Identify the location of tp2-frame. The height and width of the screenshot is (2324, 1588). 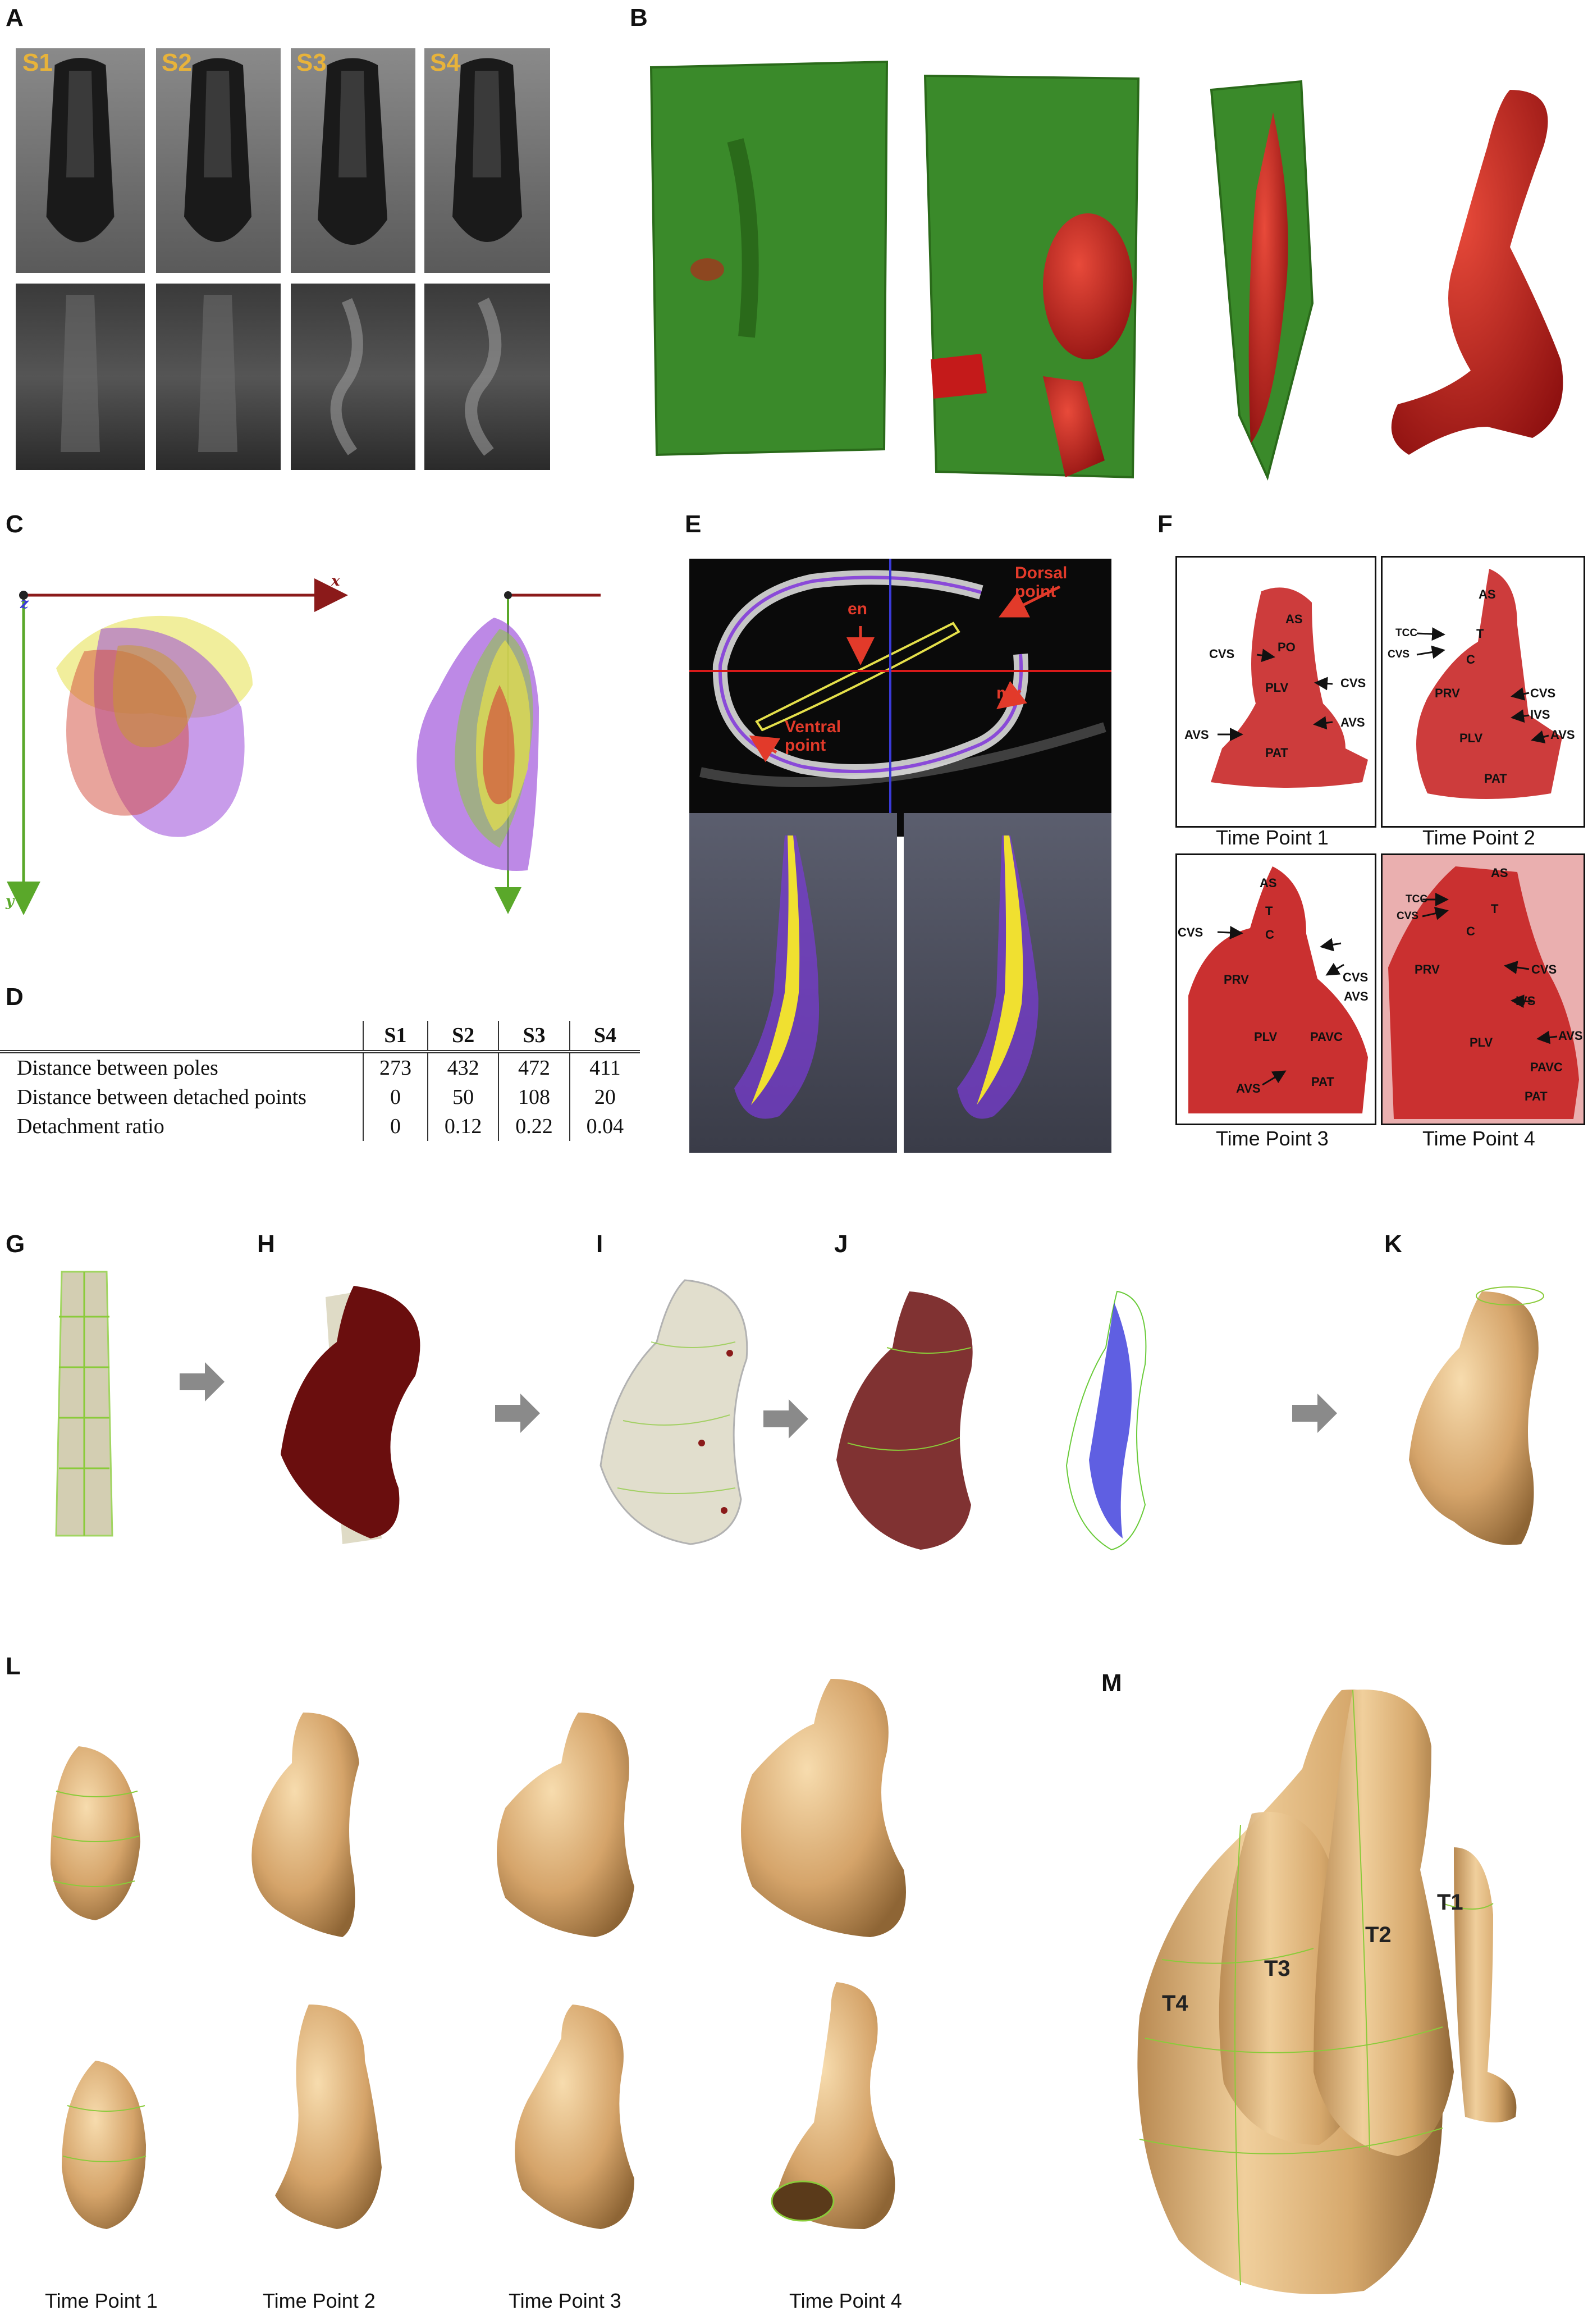
(1483, 692).